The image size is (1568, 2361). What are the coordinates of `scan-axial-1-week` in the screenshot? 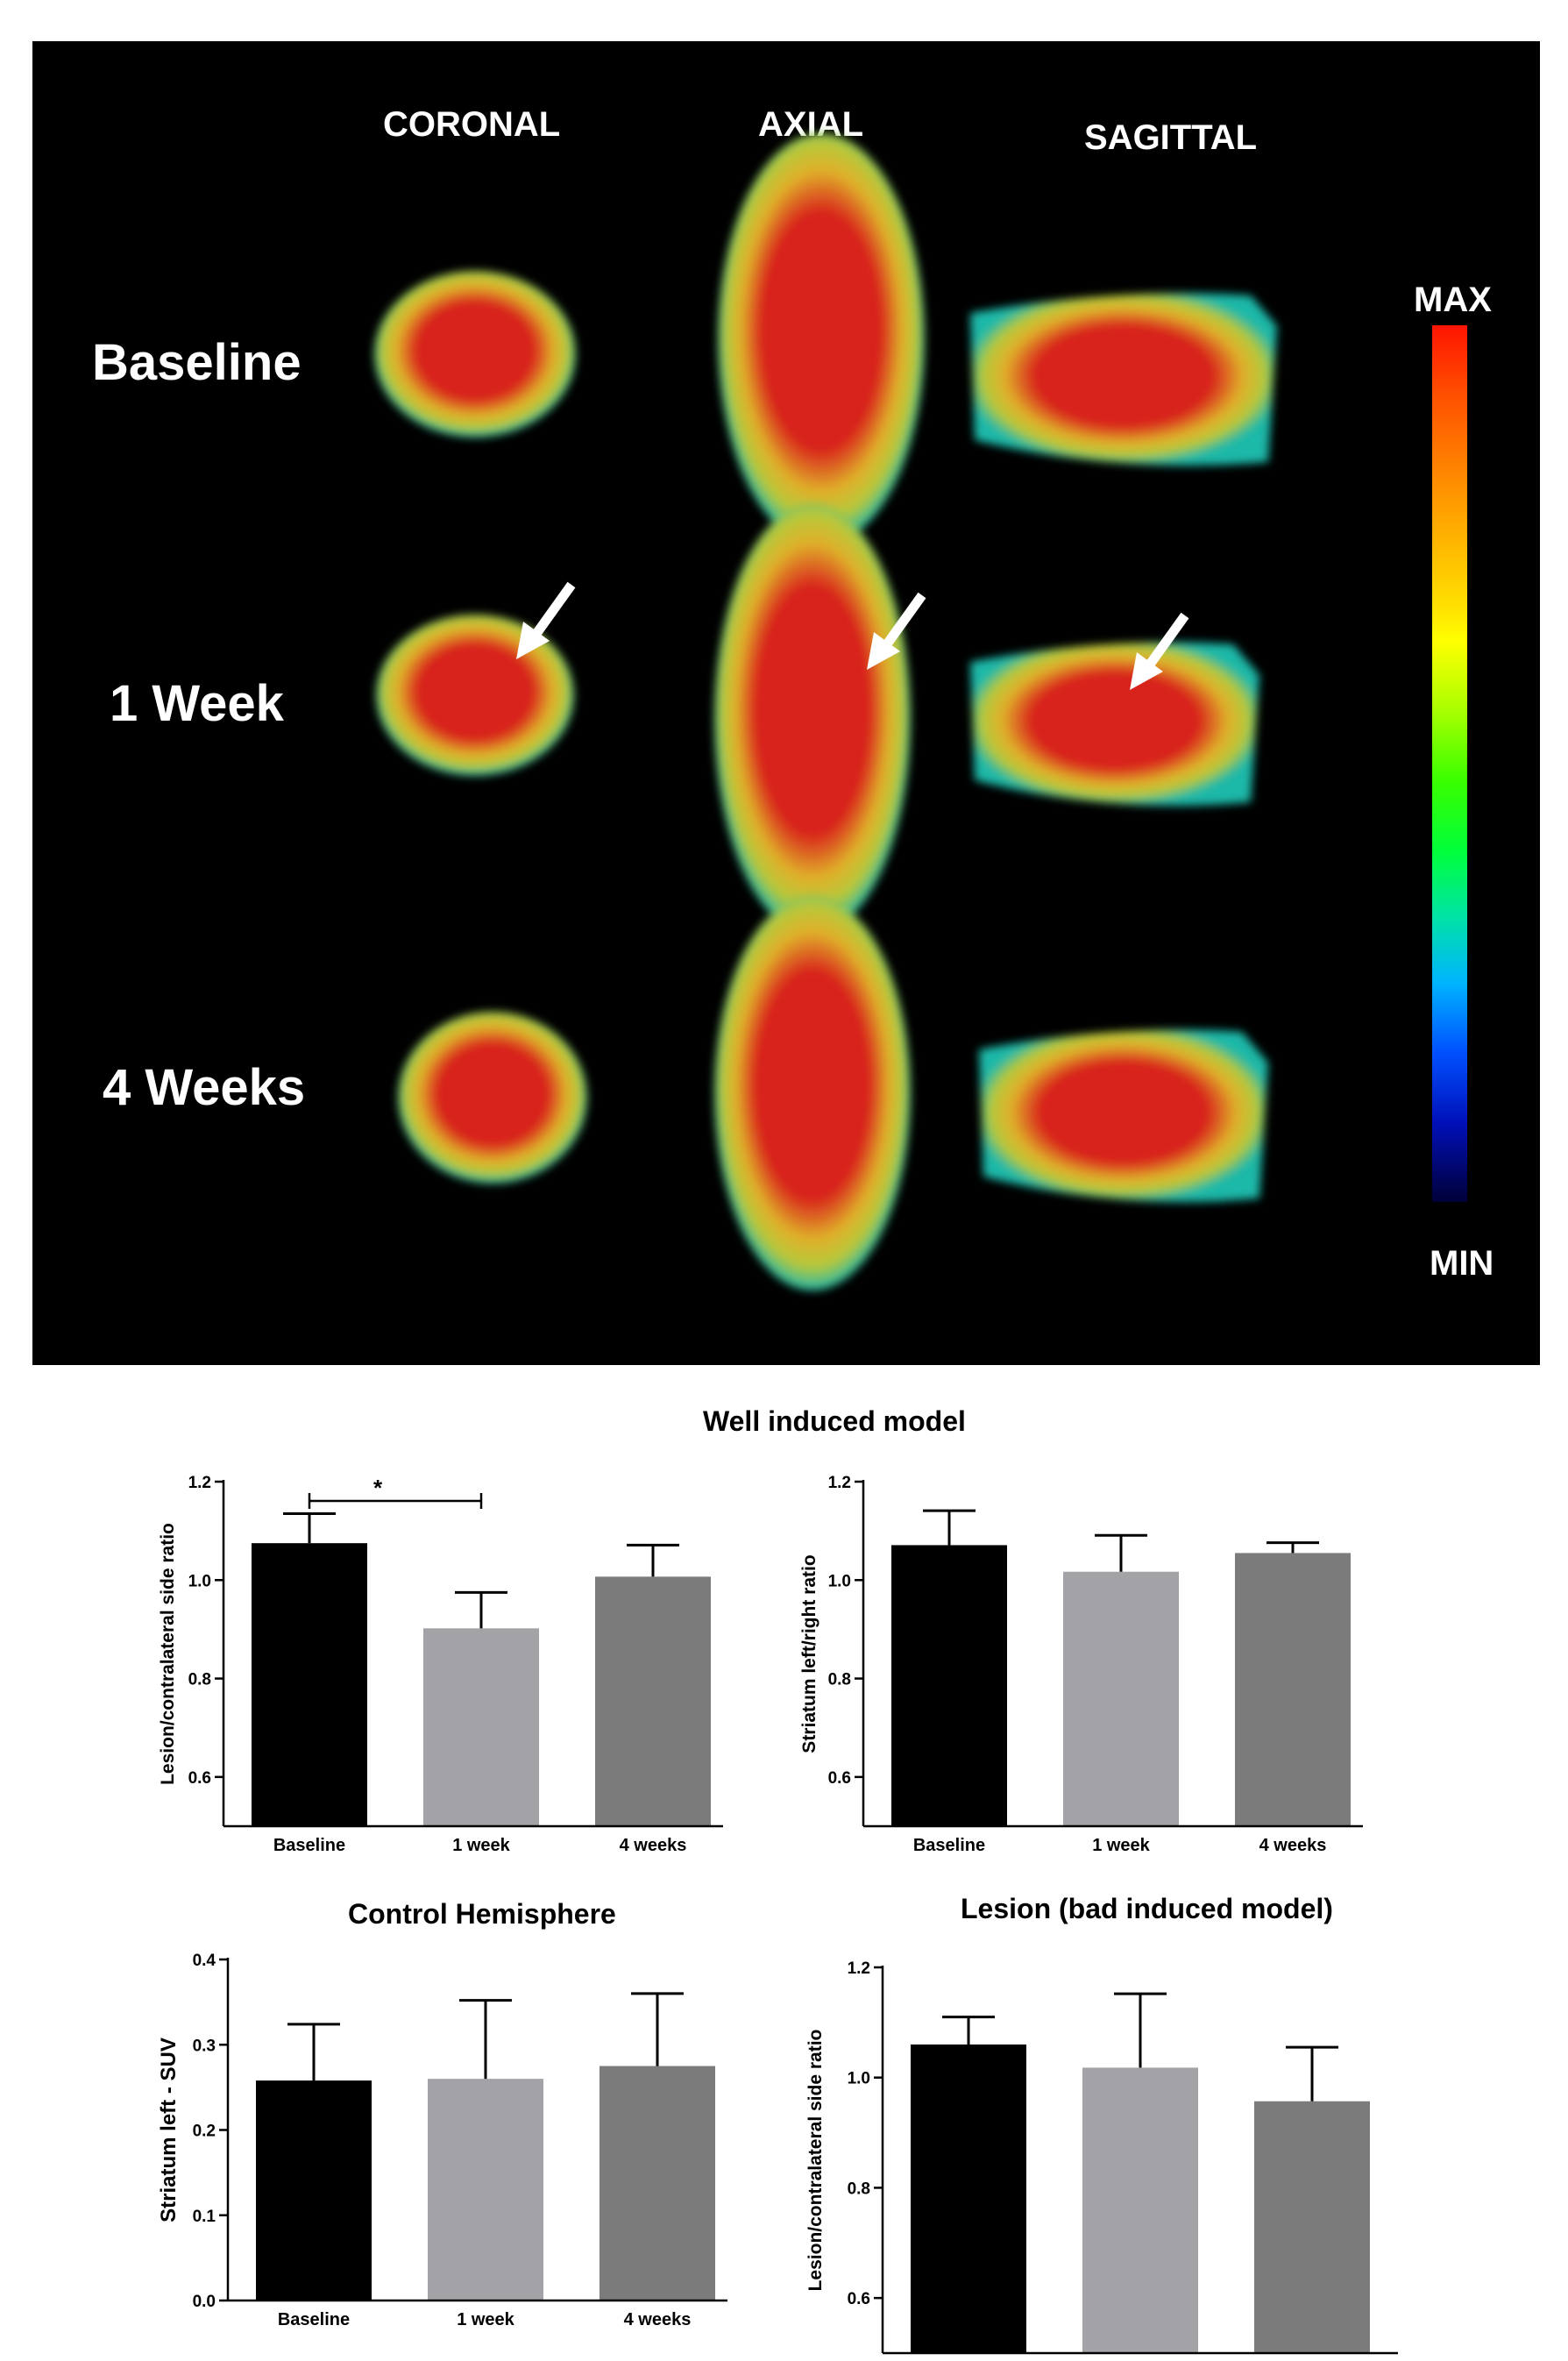 It's located at (812, 719).